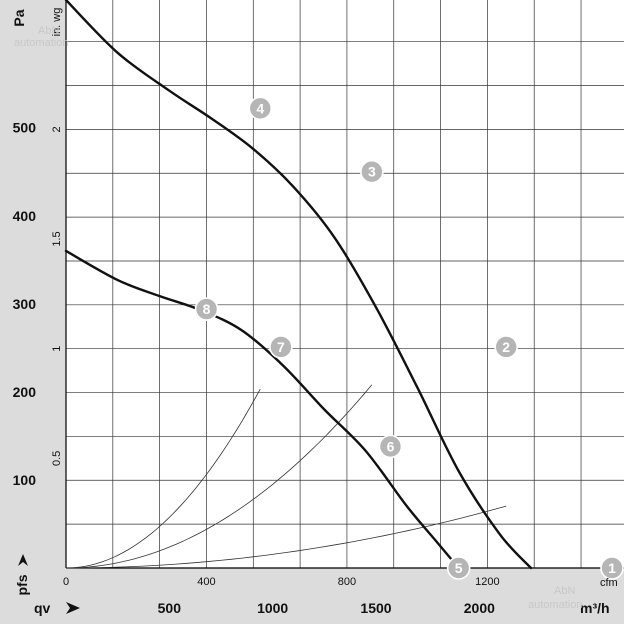  What do you see at coordinates (555, 605) in the screenshot?
I see `watermark-text-bottom: automation` at bounding box center [555, 605].